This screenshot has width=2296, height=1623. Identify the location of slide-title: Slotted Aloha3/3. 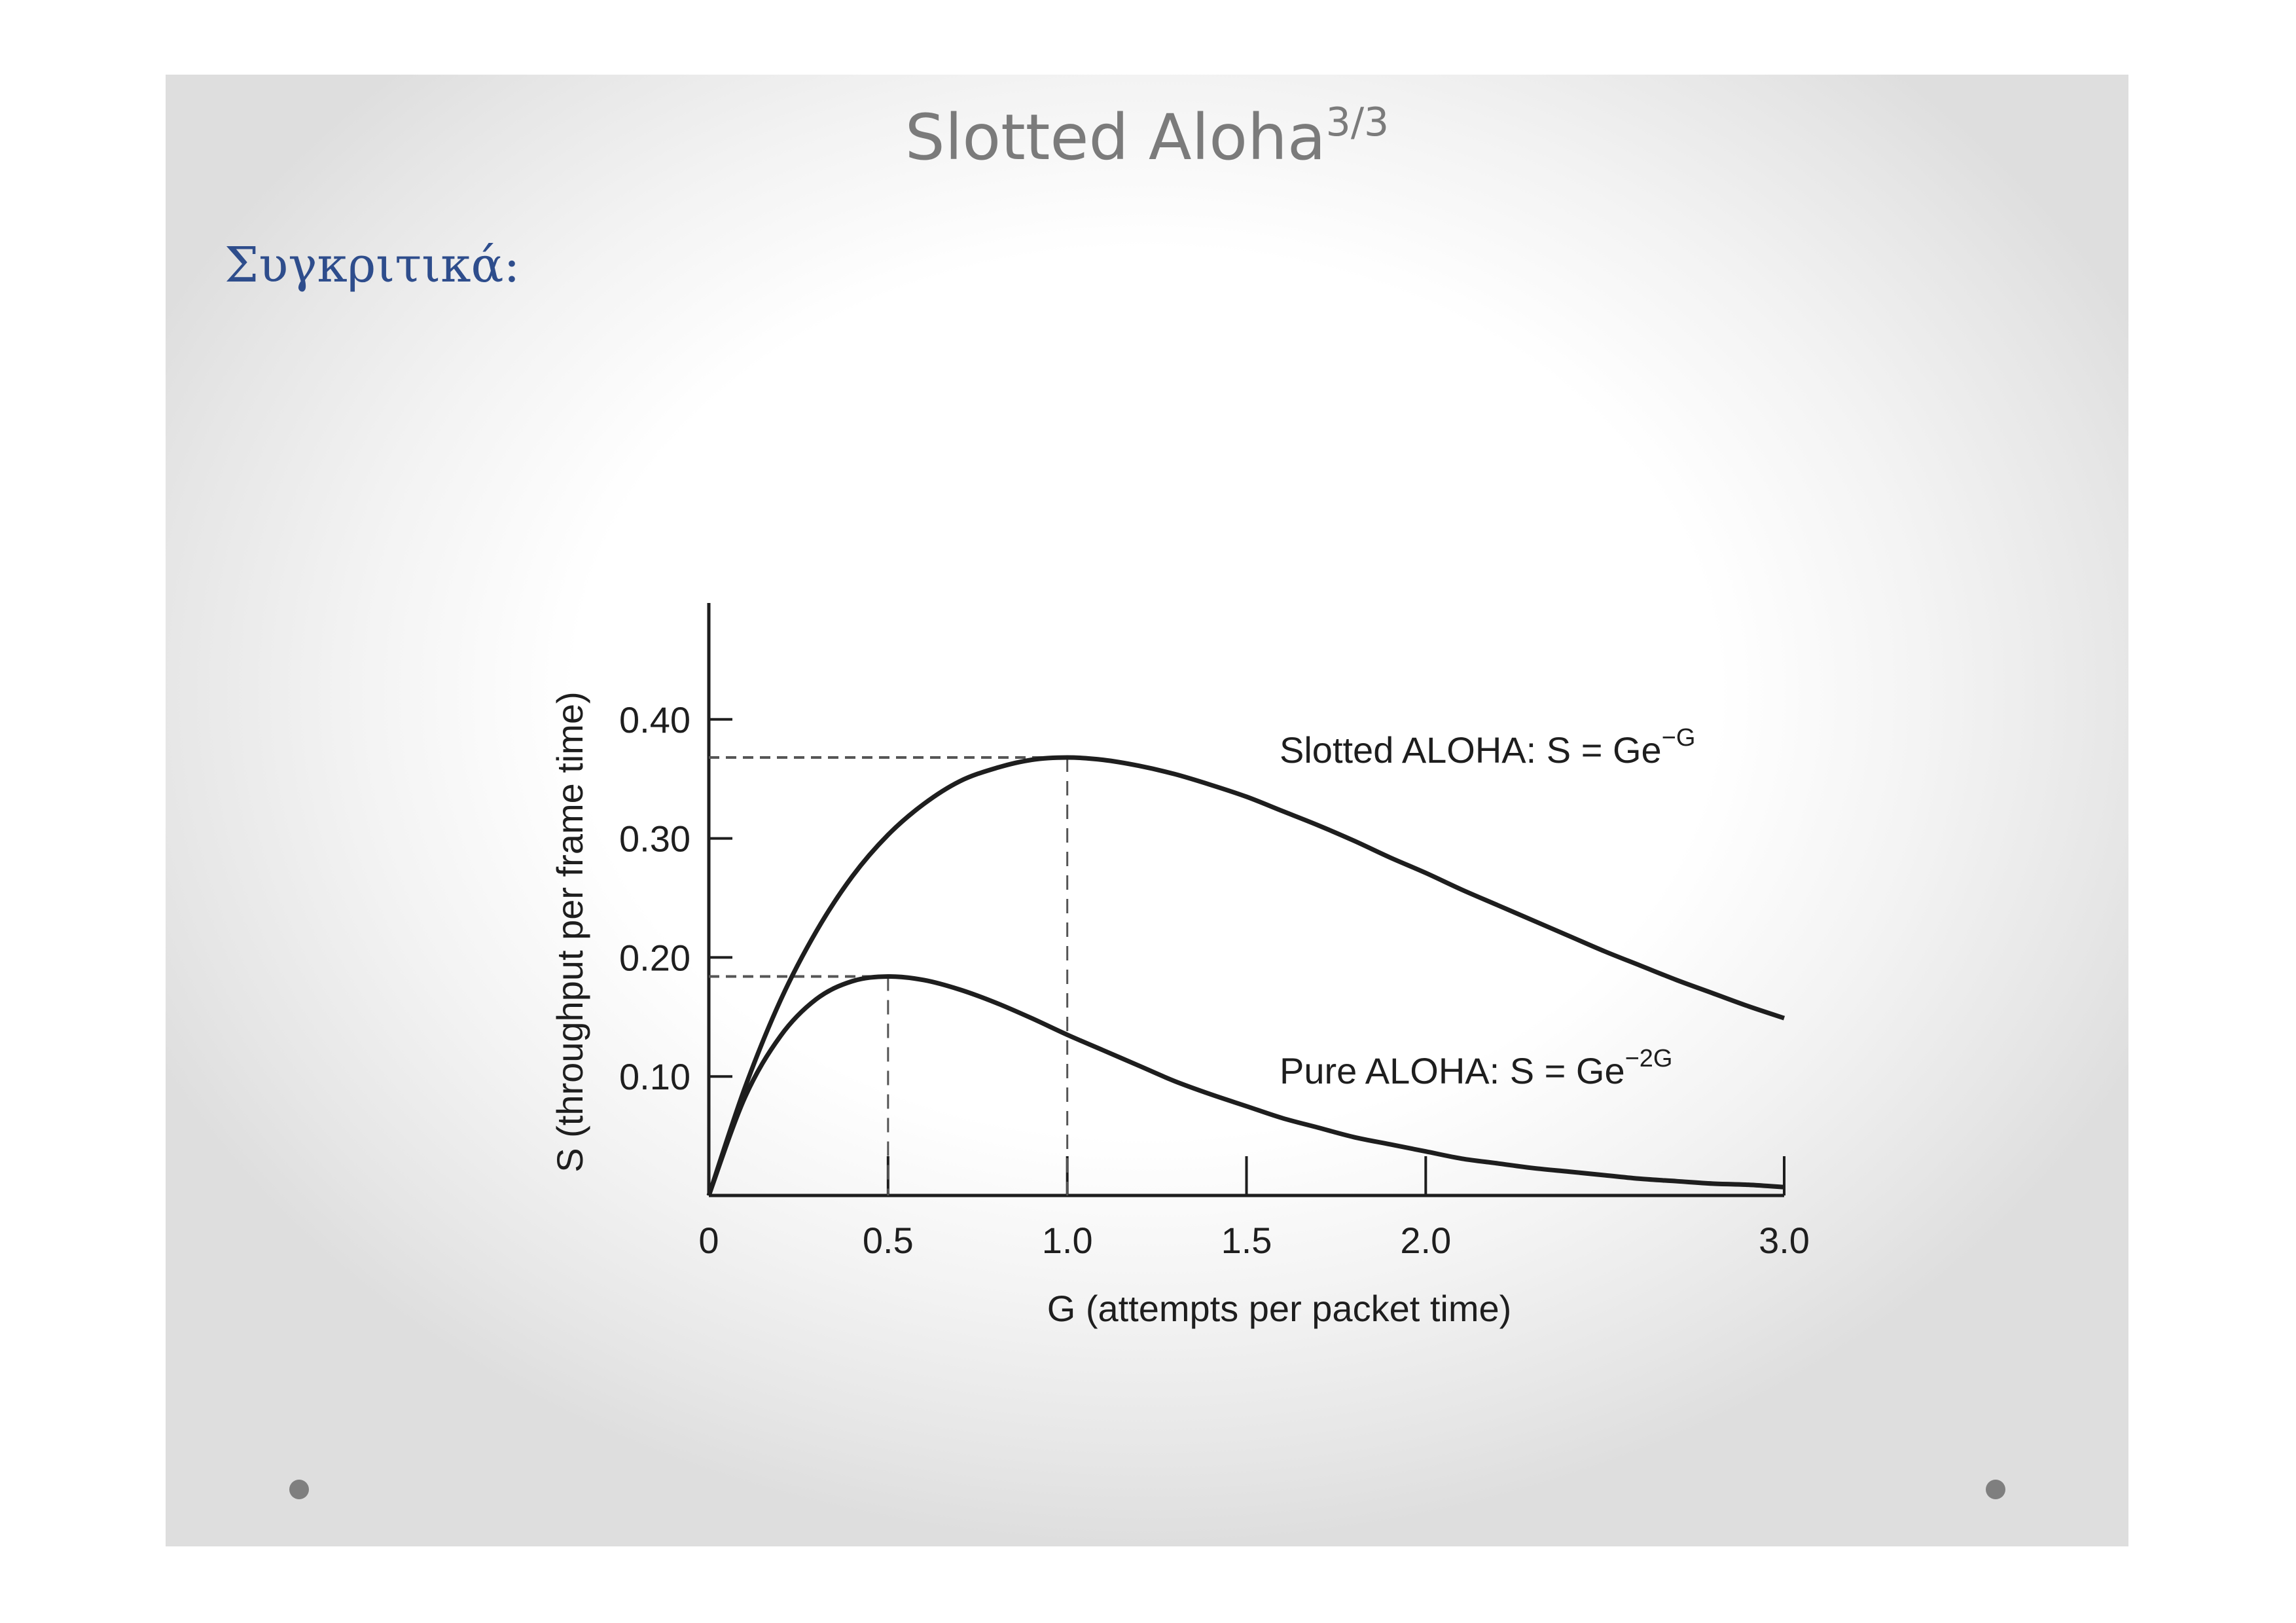
(1147, 137).